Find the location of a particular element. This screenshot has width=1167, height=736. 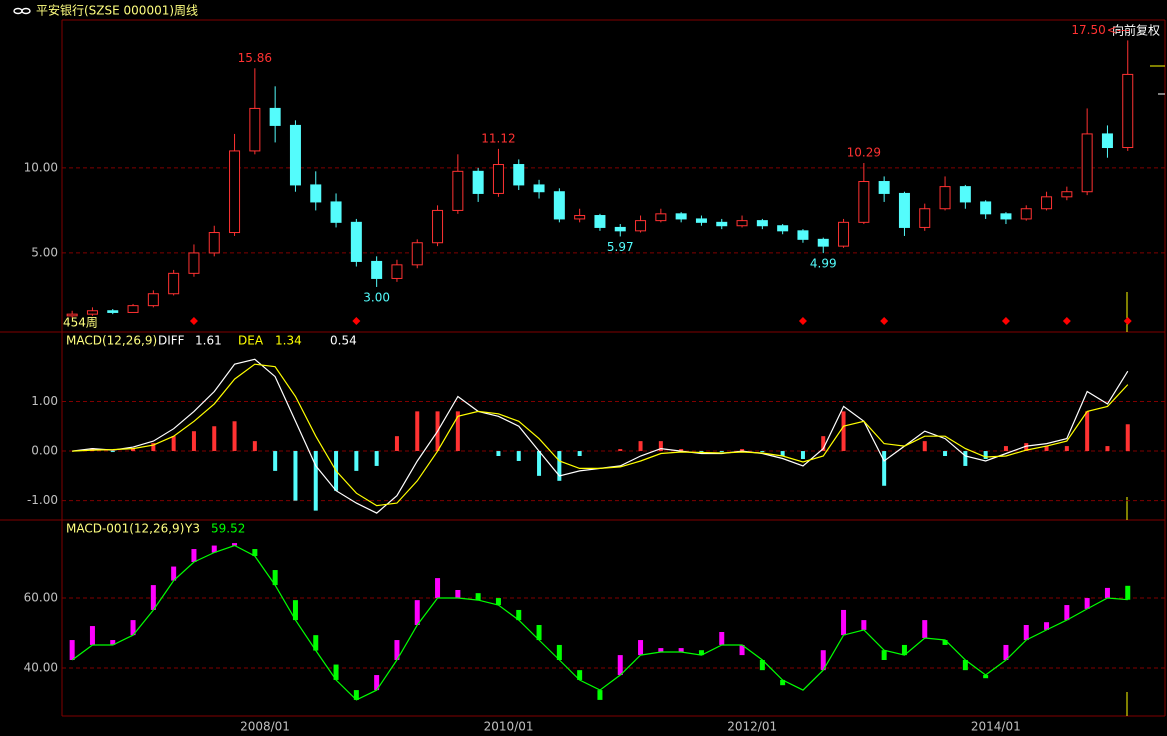

header-title: 平安银行(SZSE 000001)周线 is located at coordinates (117, 10).